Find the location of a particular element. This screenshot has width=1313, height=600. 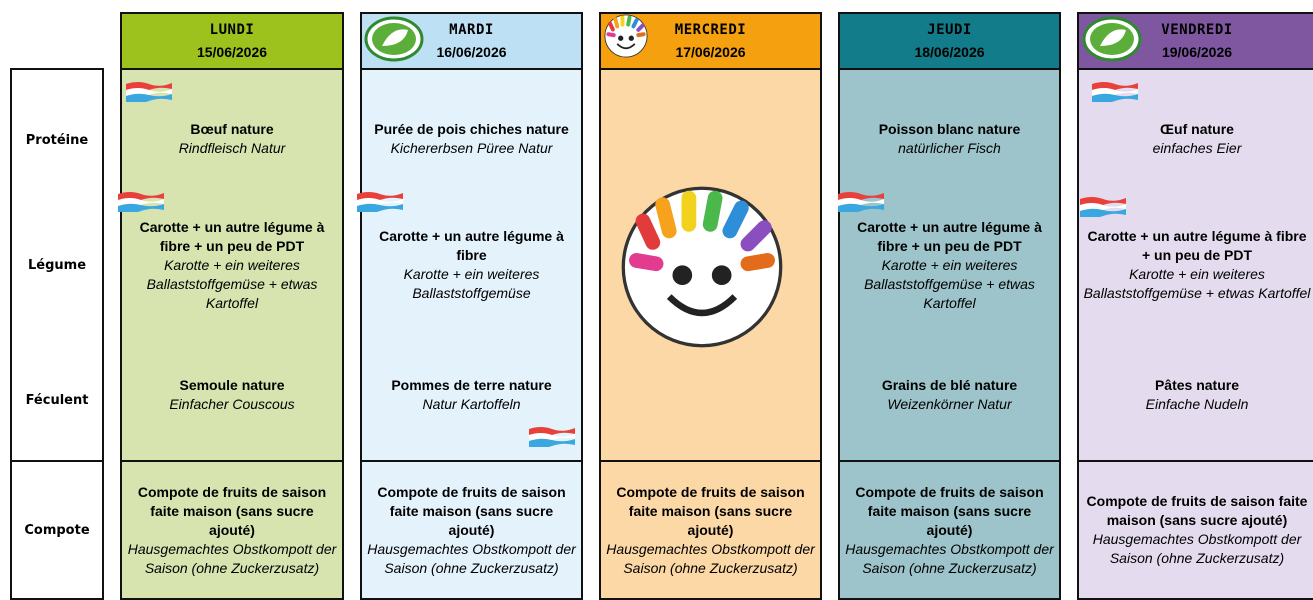

day-date: 15/06/2026 is located at coordinates (232, 52).